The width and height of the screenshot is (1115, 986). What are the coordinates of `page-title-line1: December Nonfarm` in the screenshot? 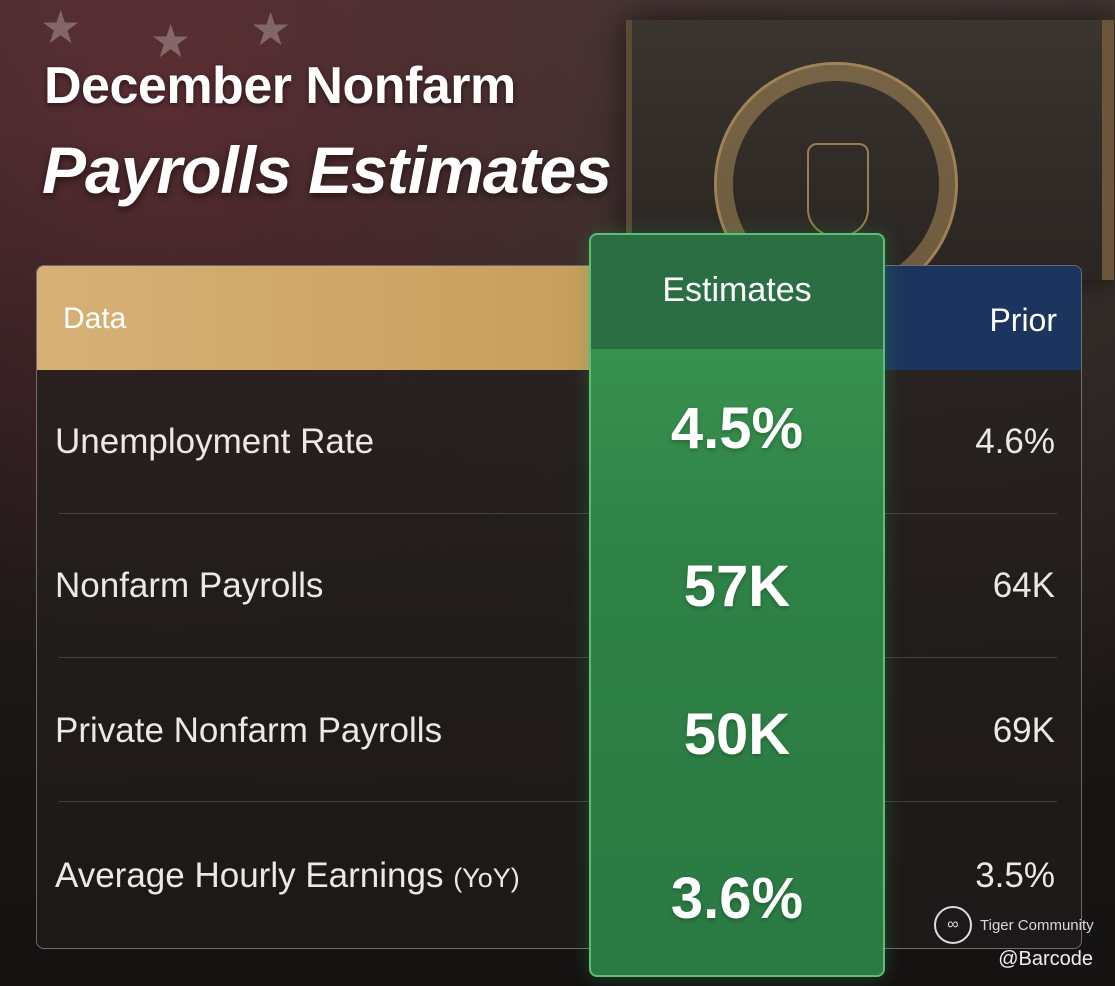 It's located at (280, 86).